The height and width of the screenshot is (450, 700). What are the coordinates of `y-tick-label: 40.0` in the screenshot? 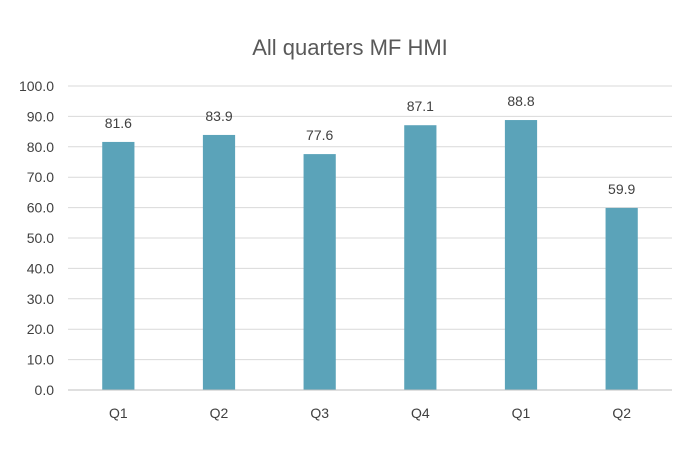 It's located at (40, 268).